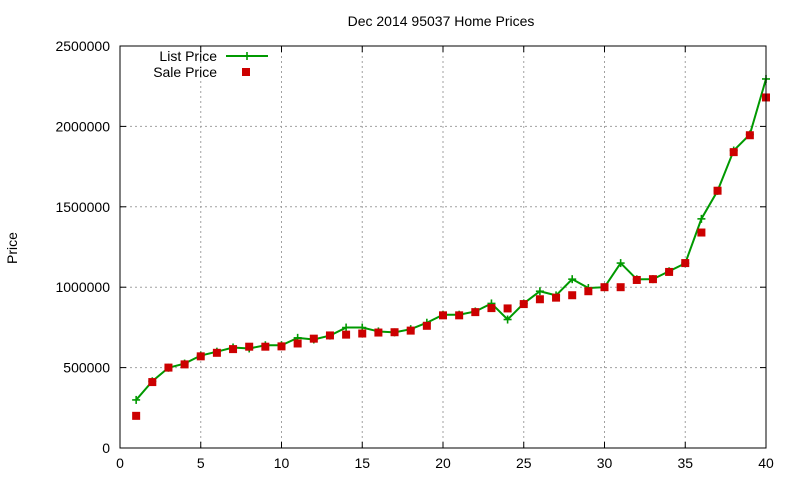  I want to click on legend-label-list-price: List Price, so click(188, 56).